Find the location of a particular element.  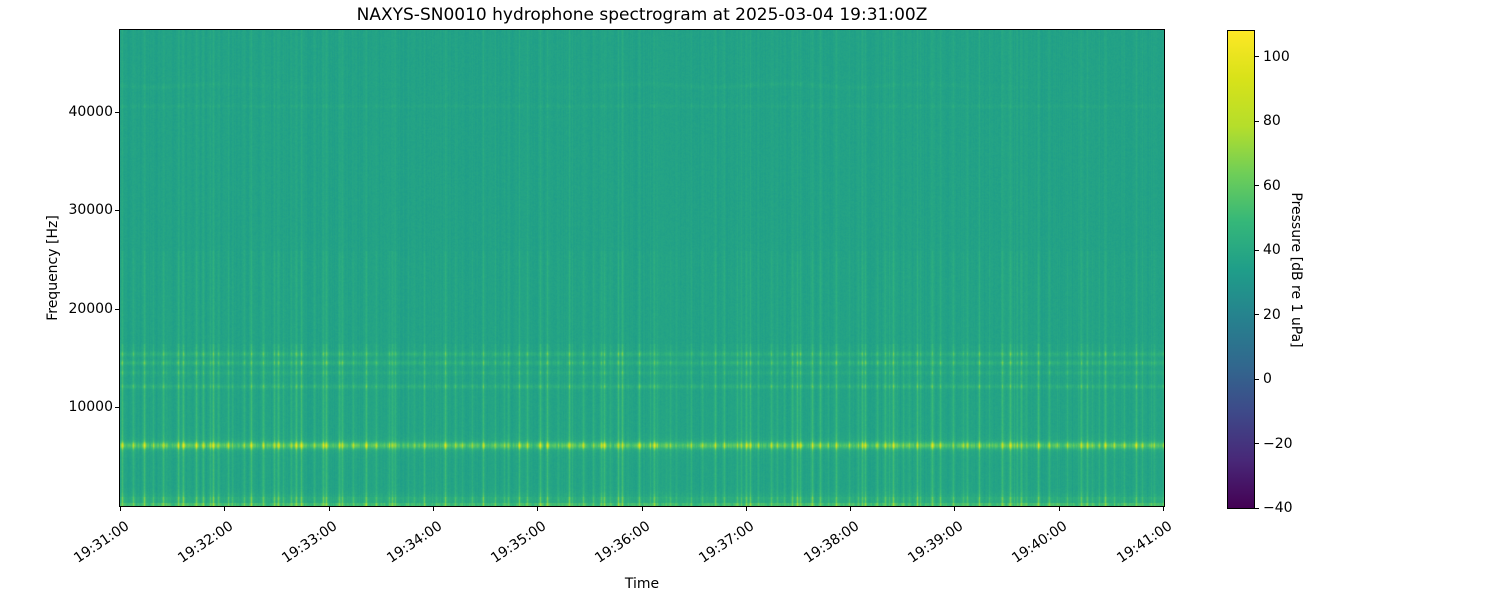

y-tick-label: 30000 is located at coordinates (90, 210).